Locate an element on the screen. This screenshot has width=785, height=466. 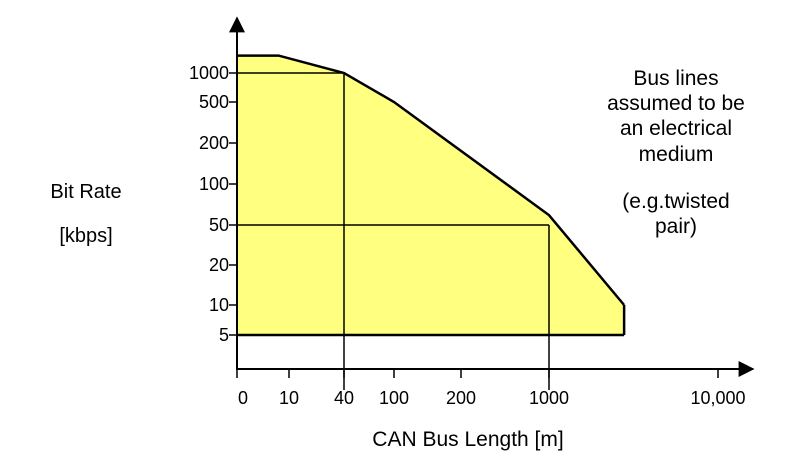
x-tick-label-40: 40 is located at coordinates (344, 398).